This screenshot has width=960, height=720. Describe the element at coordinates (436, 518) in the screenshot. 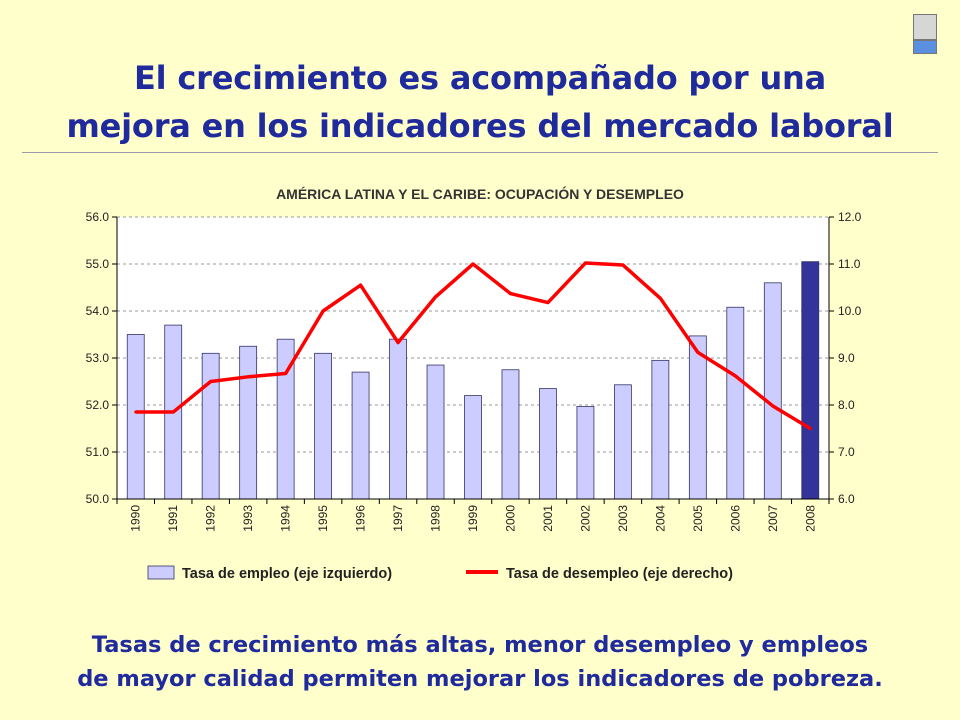

I see `x-tick-label: 1998` at that location.